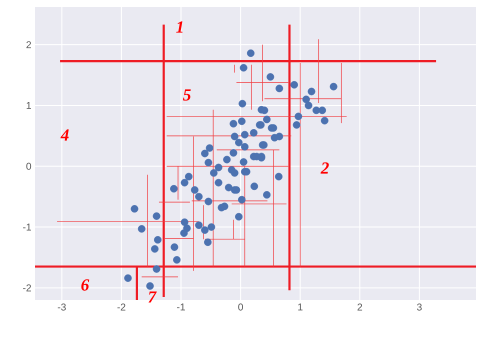 Image resolution: width=494 pixels, height=354 pixels. Describe the element at coordinates (121, 307) in the screenshot. I see `x-tick-label: -2` at that location.